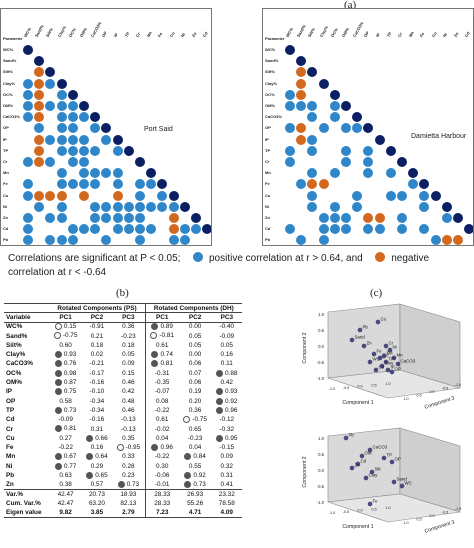  I want to click on table-cell: -0.16, so click(97, 419).